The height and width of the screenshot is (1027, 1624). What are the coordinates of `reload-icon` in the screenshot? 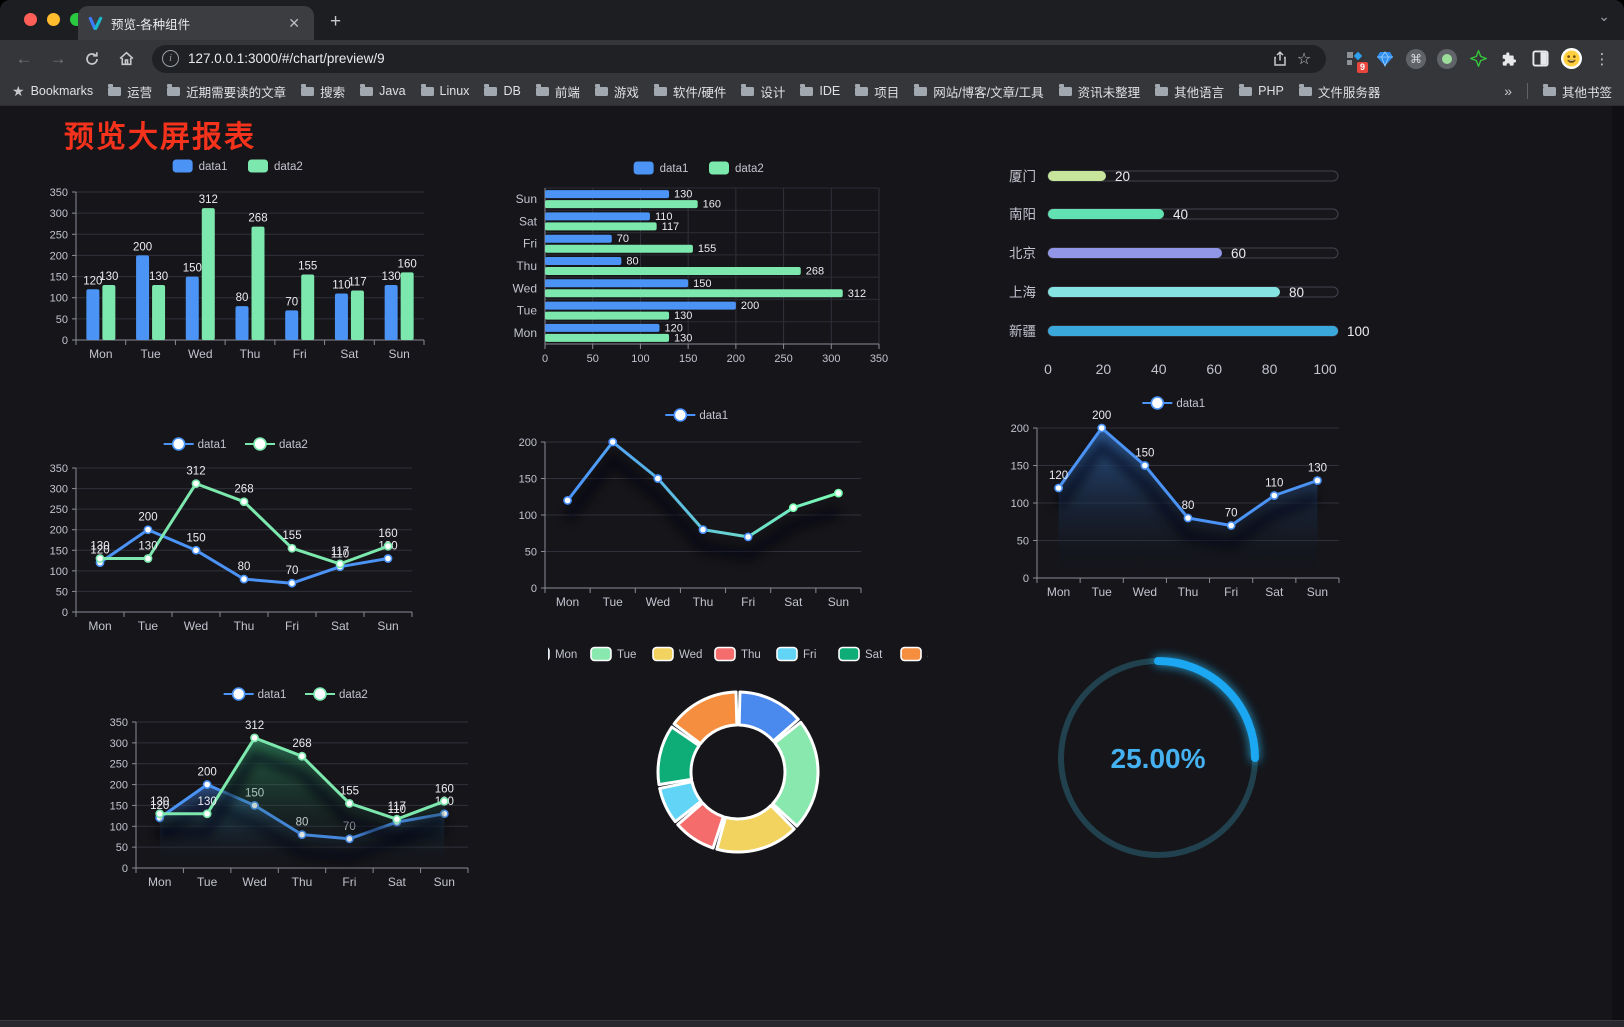 It's located at (92, 58).